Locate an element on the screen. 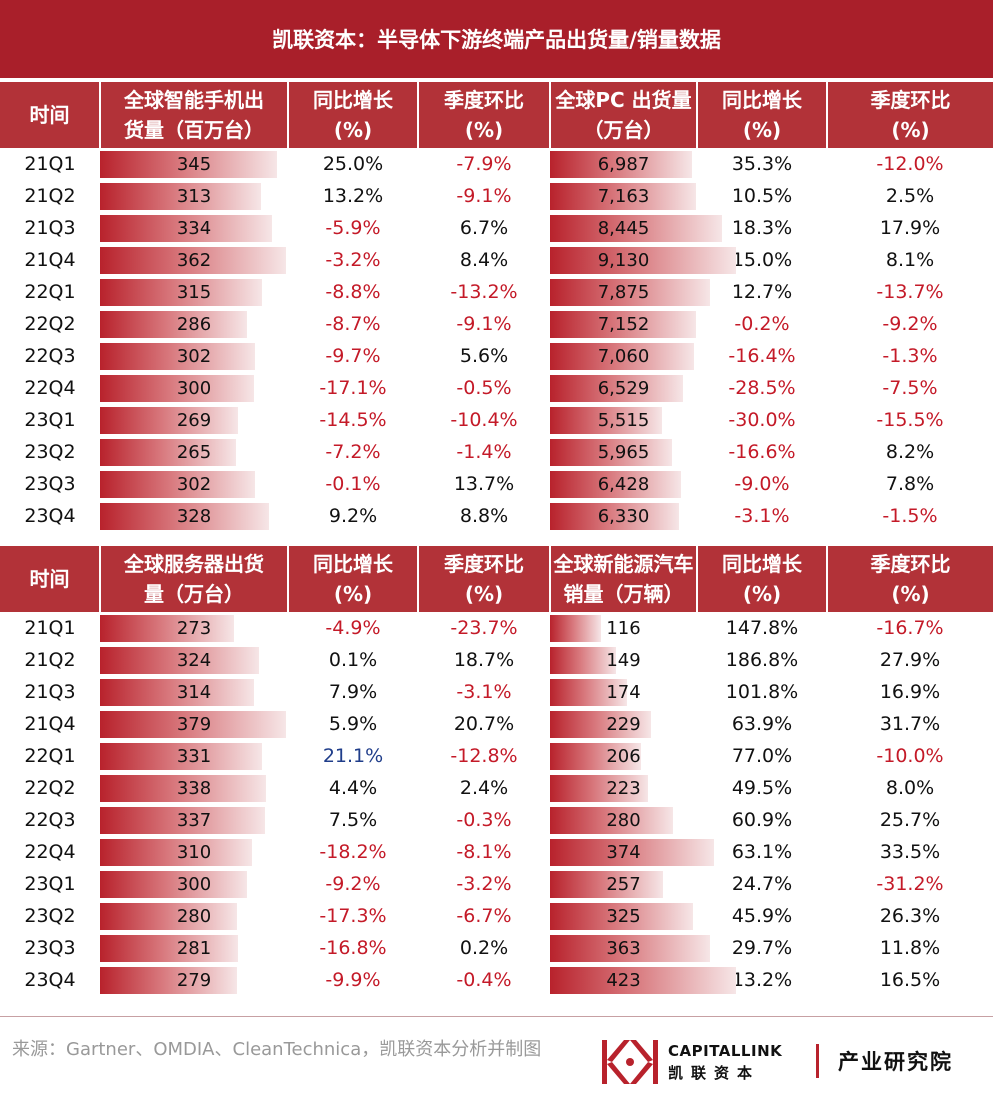 This screenshot has height=1109, width=993. bar-cell: 257 is located at coordinates (623, 884).